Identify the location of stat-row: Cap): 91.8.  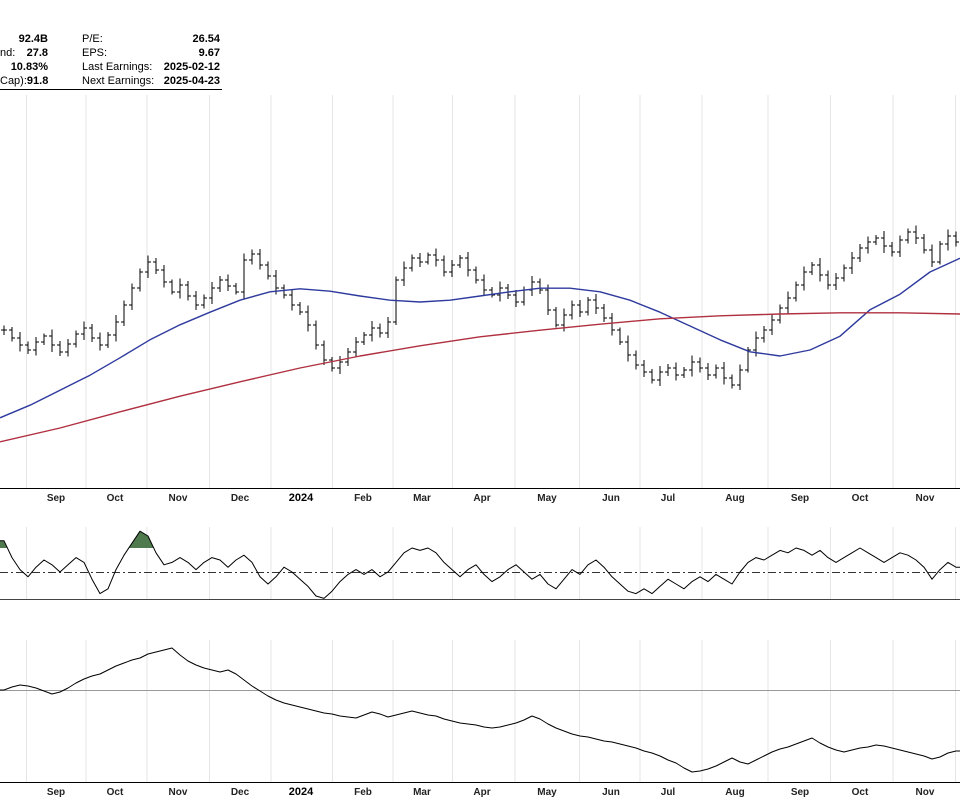
(24, 82).